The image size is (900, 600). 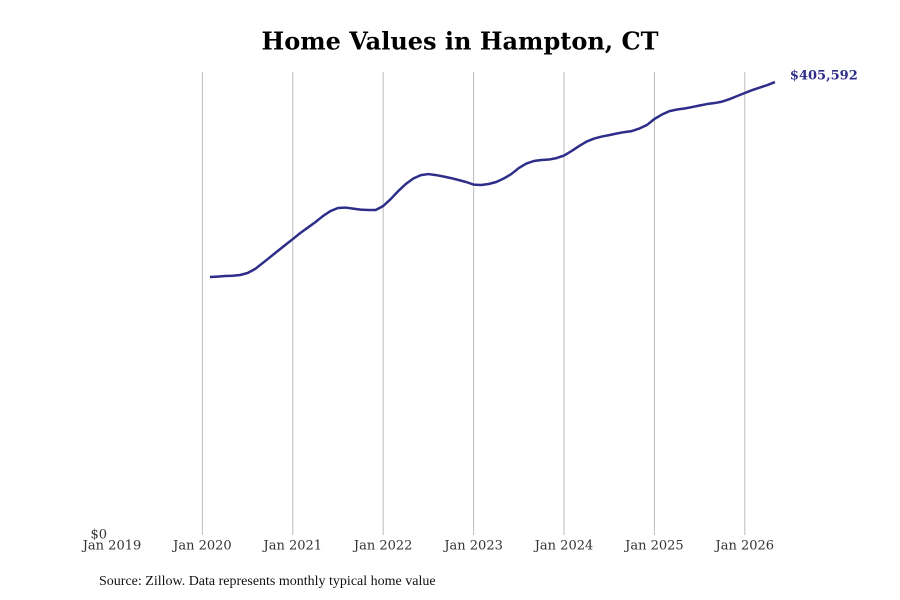 What do you see at coordinates (111, 546) in the screenshot?
I see `x-tick-label: Jan 2019` at bounding box center [111, 546].